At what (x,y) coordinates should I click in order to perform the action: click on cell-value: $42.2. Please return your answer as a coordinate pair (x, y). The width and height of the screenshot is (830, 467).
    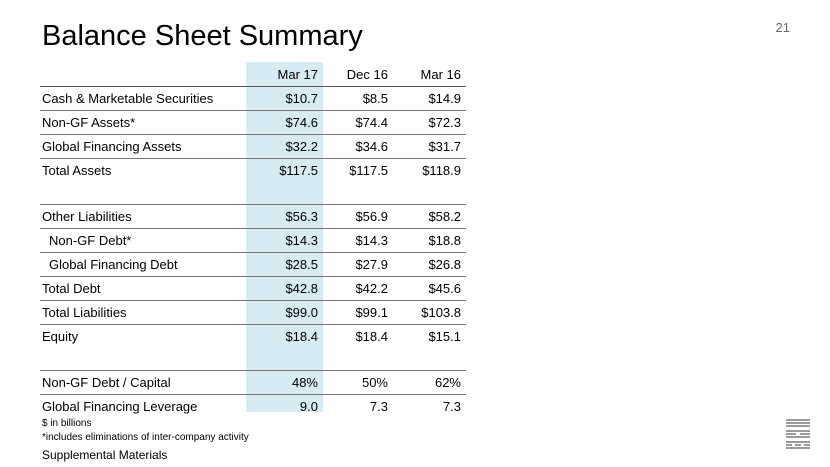
    Looking at the image, I should click on (358, 288).